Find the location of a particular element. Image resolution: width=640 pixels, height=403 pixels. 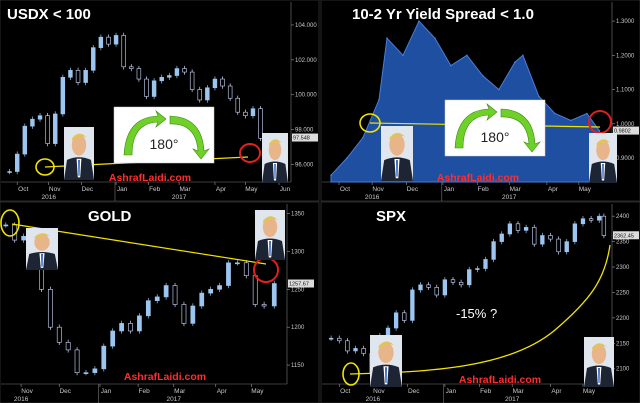

last-value-label: 0.9802 is located at coordinates (622, 132).